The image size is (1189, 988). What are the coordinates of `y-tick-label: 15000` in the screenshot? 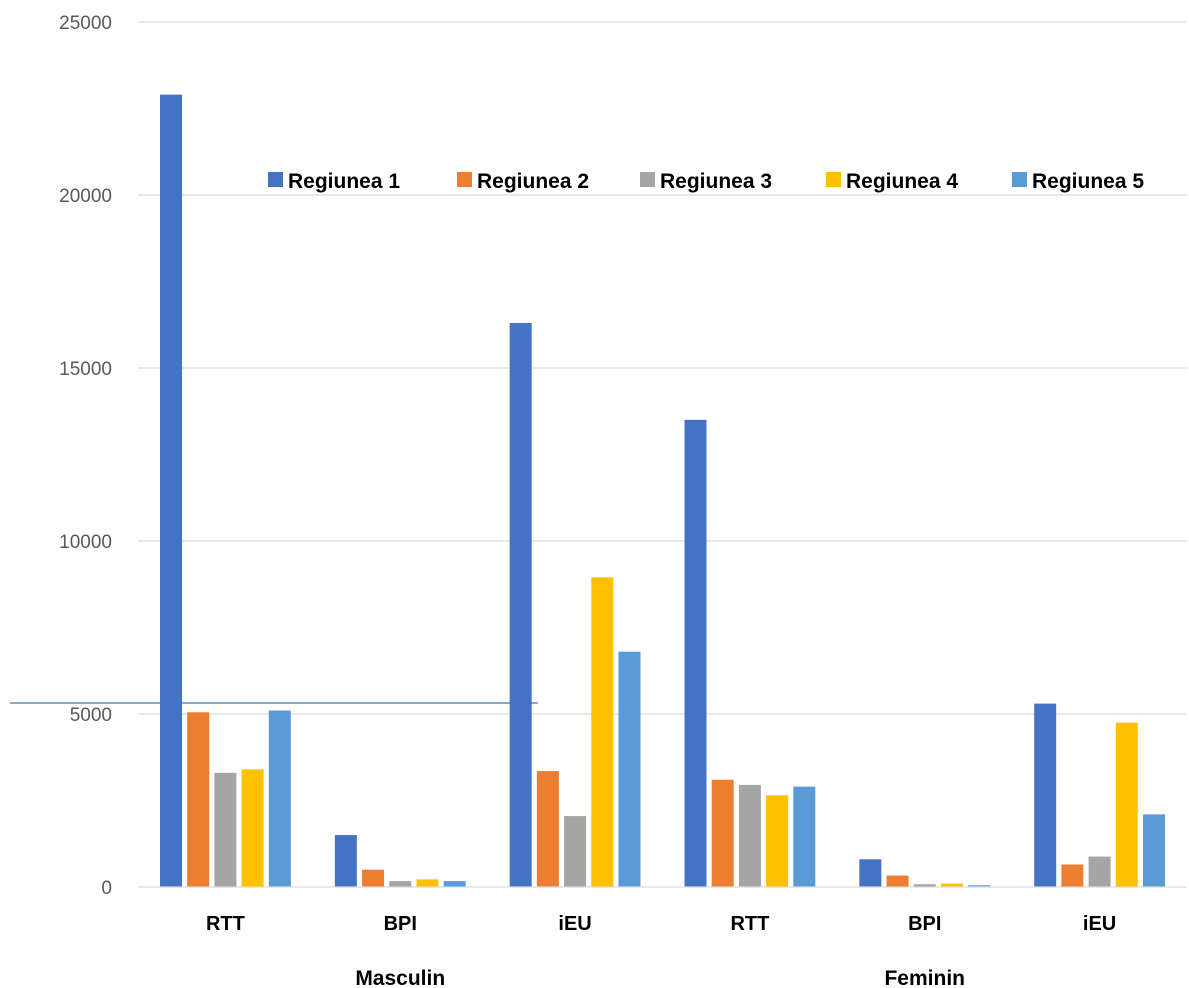 It's located at (85, 369).